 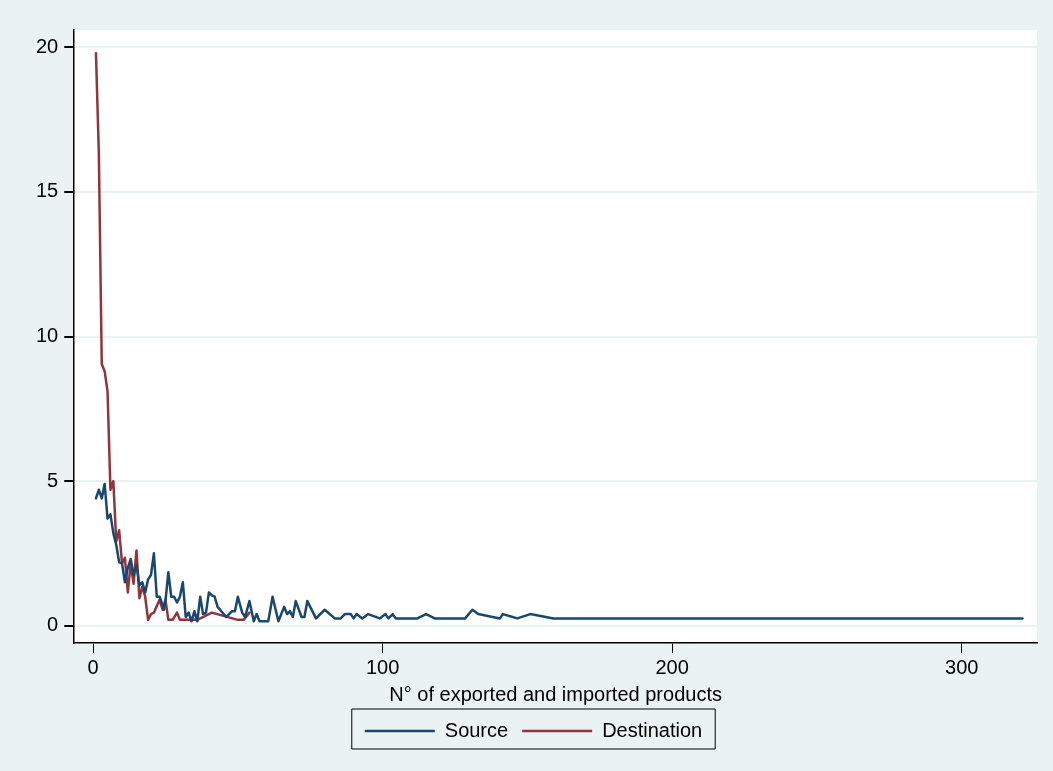 I want to click on x-tick-label: 0, so click(x=93, y=666).